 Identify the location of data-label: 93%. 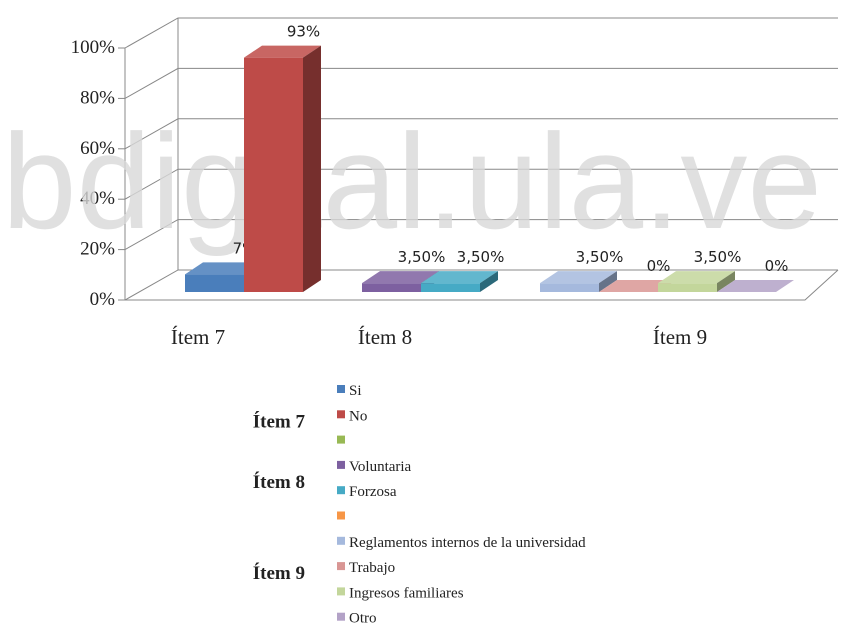
(303, 32).